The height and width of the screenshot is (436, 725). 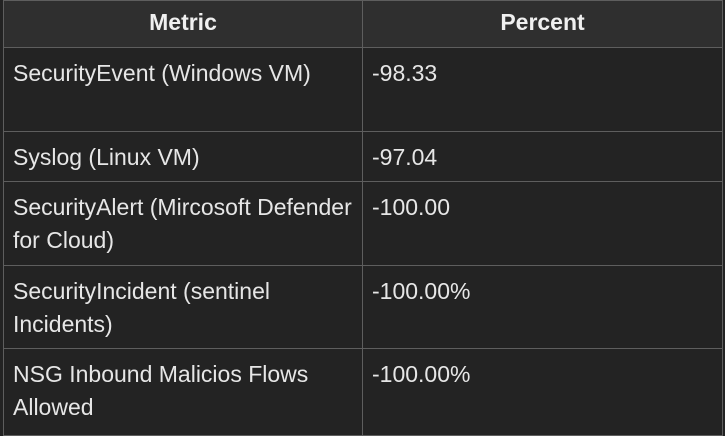 What do you see at coordinates (183, 156) in the screenshot?
I see `metric-cell: Syslog (Linux VM)` at bounding box center [183, 156].